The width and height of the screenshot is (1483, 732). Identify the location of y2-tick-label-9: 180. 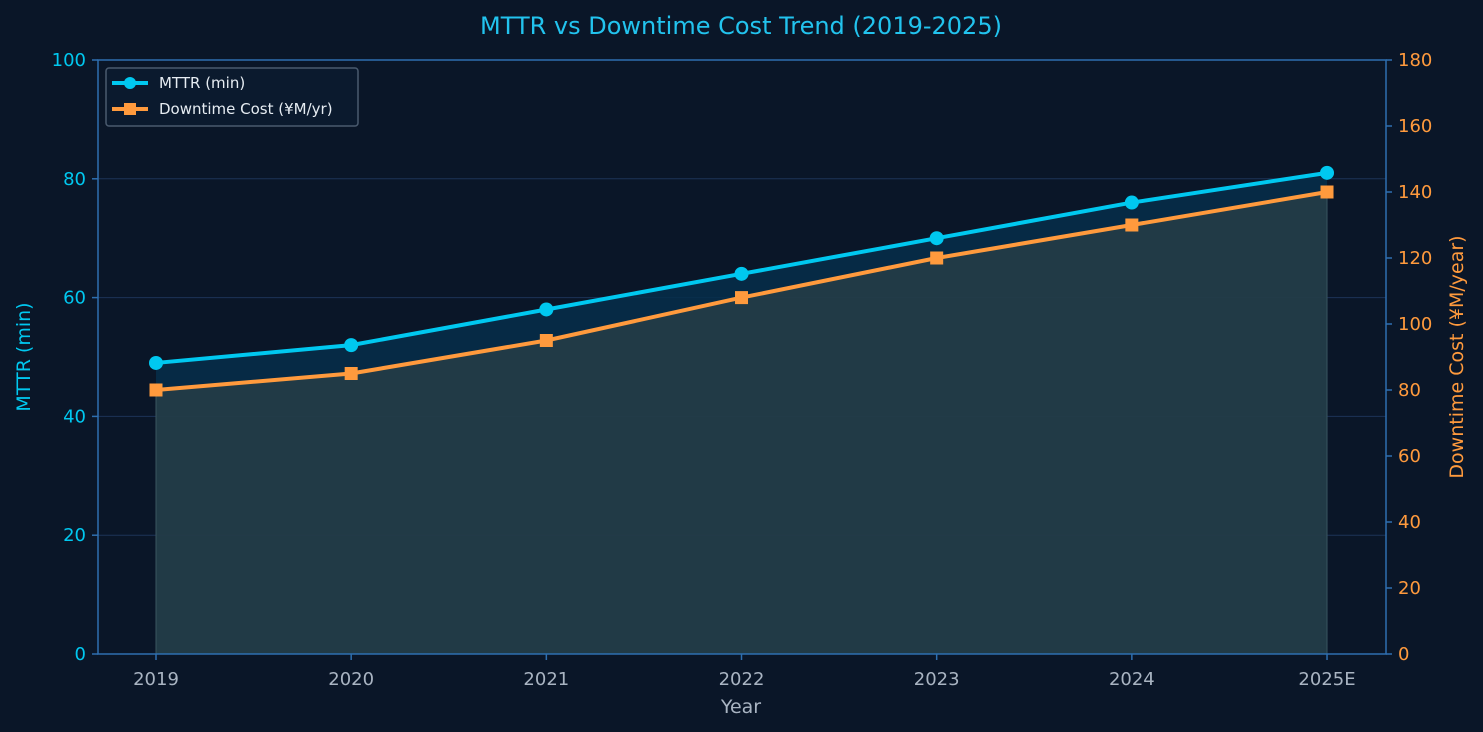
(1415, 60).